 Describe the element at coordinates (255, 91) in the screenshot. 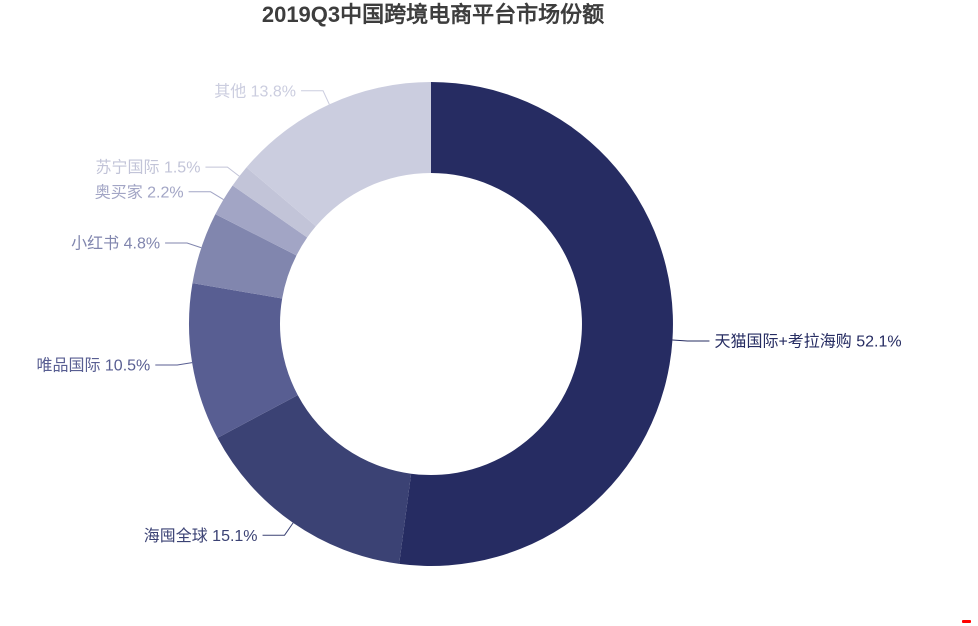

I see `slice-label-6: 其他 13.8%` at that location.